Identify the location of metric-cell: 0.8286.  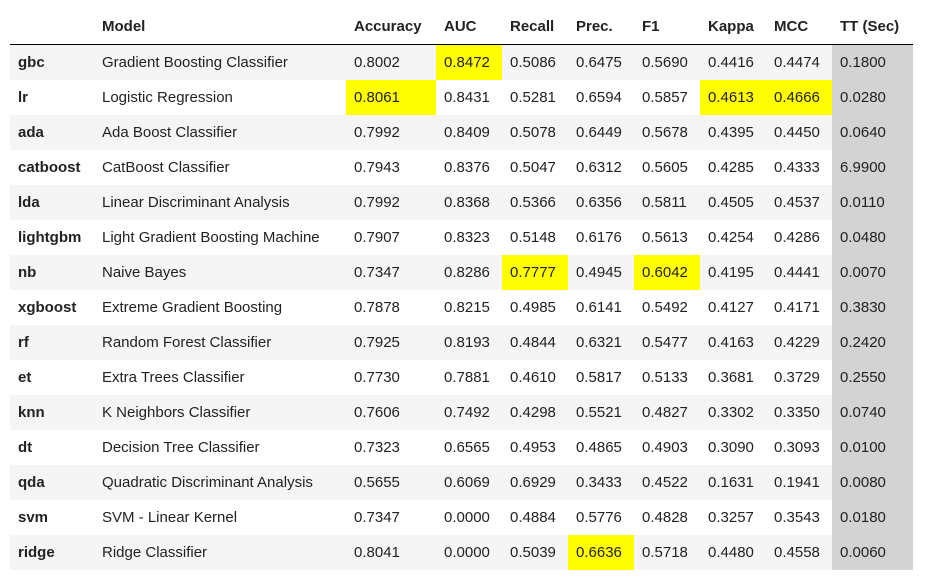
(469, 272).